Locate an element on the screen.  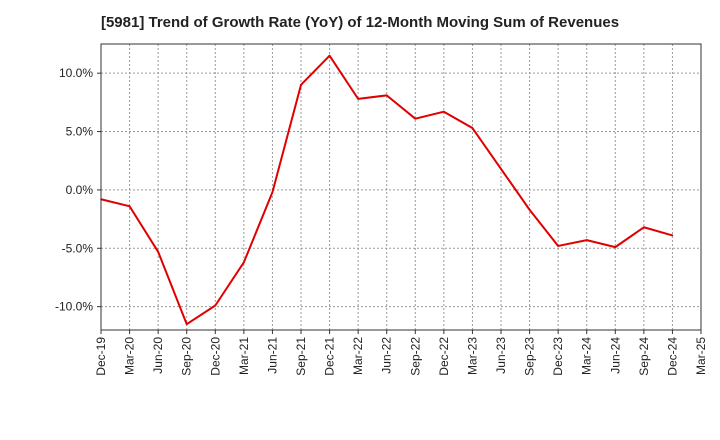
x-tick-label: Mar-22 is located at coordinates (358, 356).